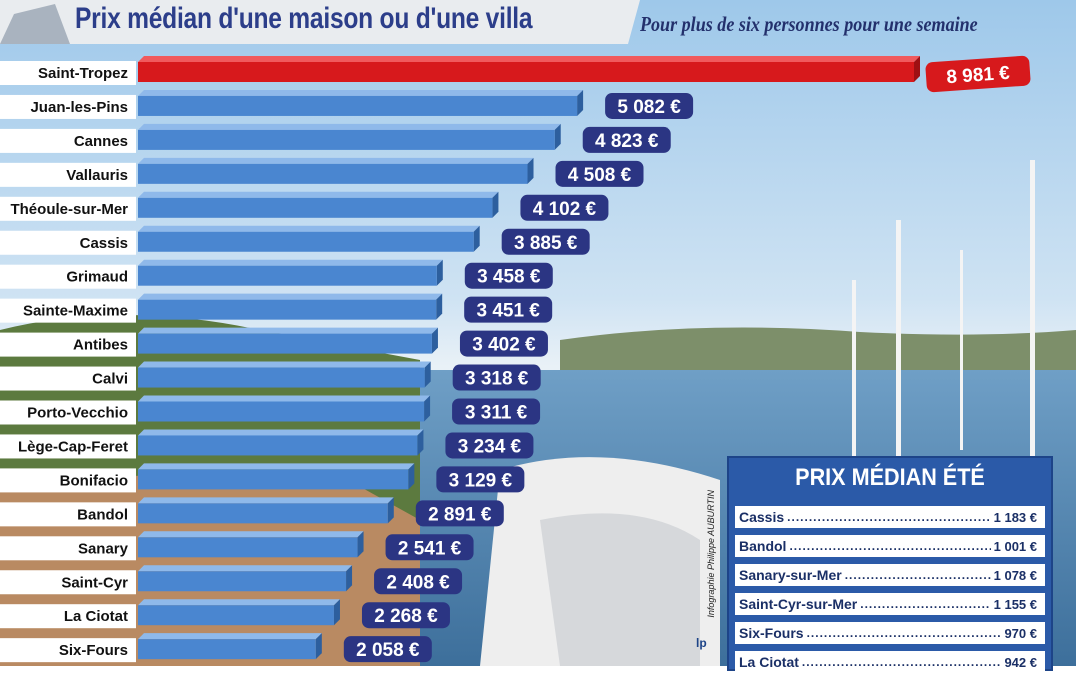 The height and width of the screenshot is (673, 1076). I want to click on value-label: 3 451 €, so click(508, 309).